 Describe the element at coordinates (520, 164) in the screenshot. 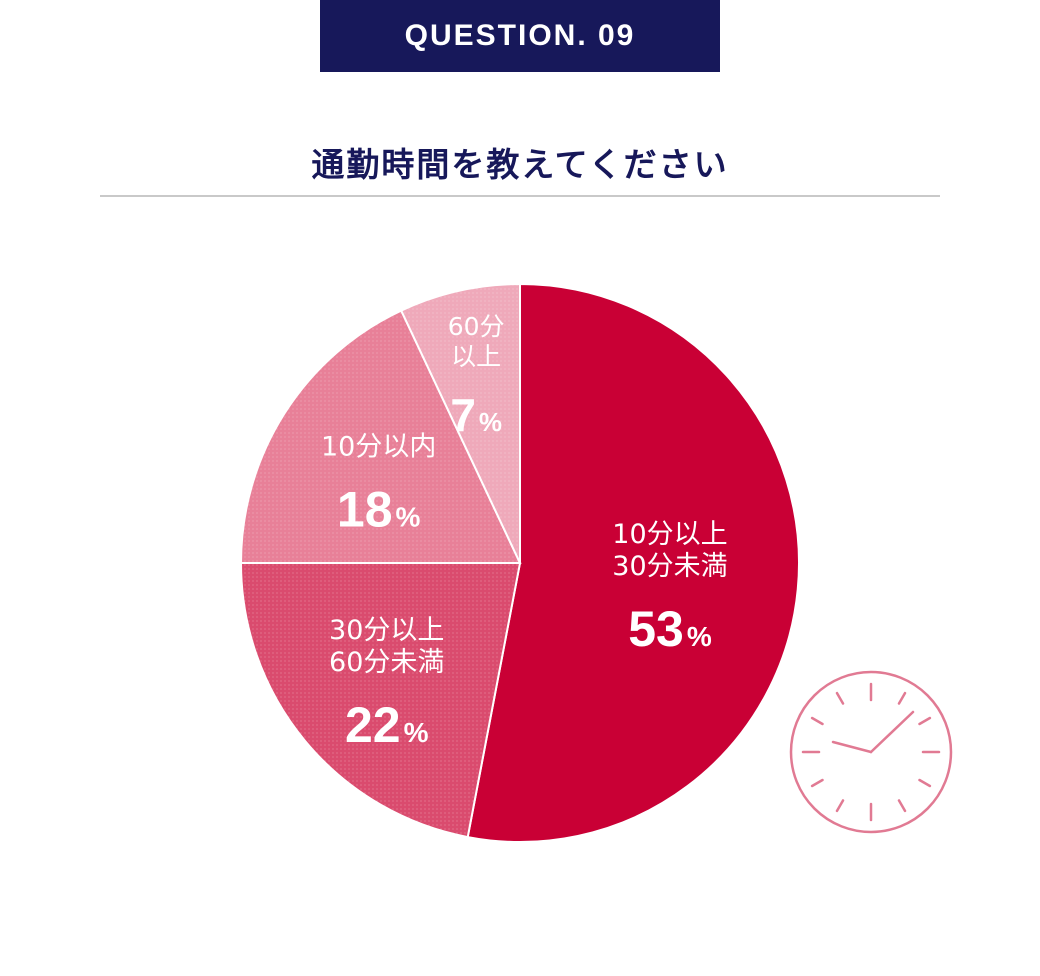

I see `page-title: 通勤時間を教えてください` at that location.